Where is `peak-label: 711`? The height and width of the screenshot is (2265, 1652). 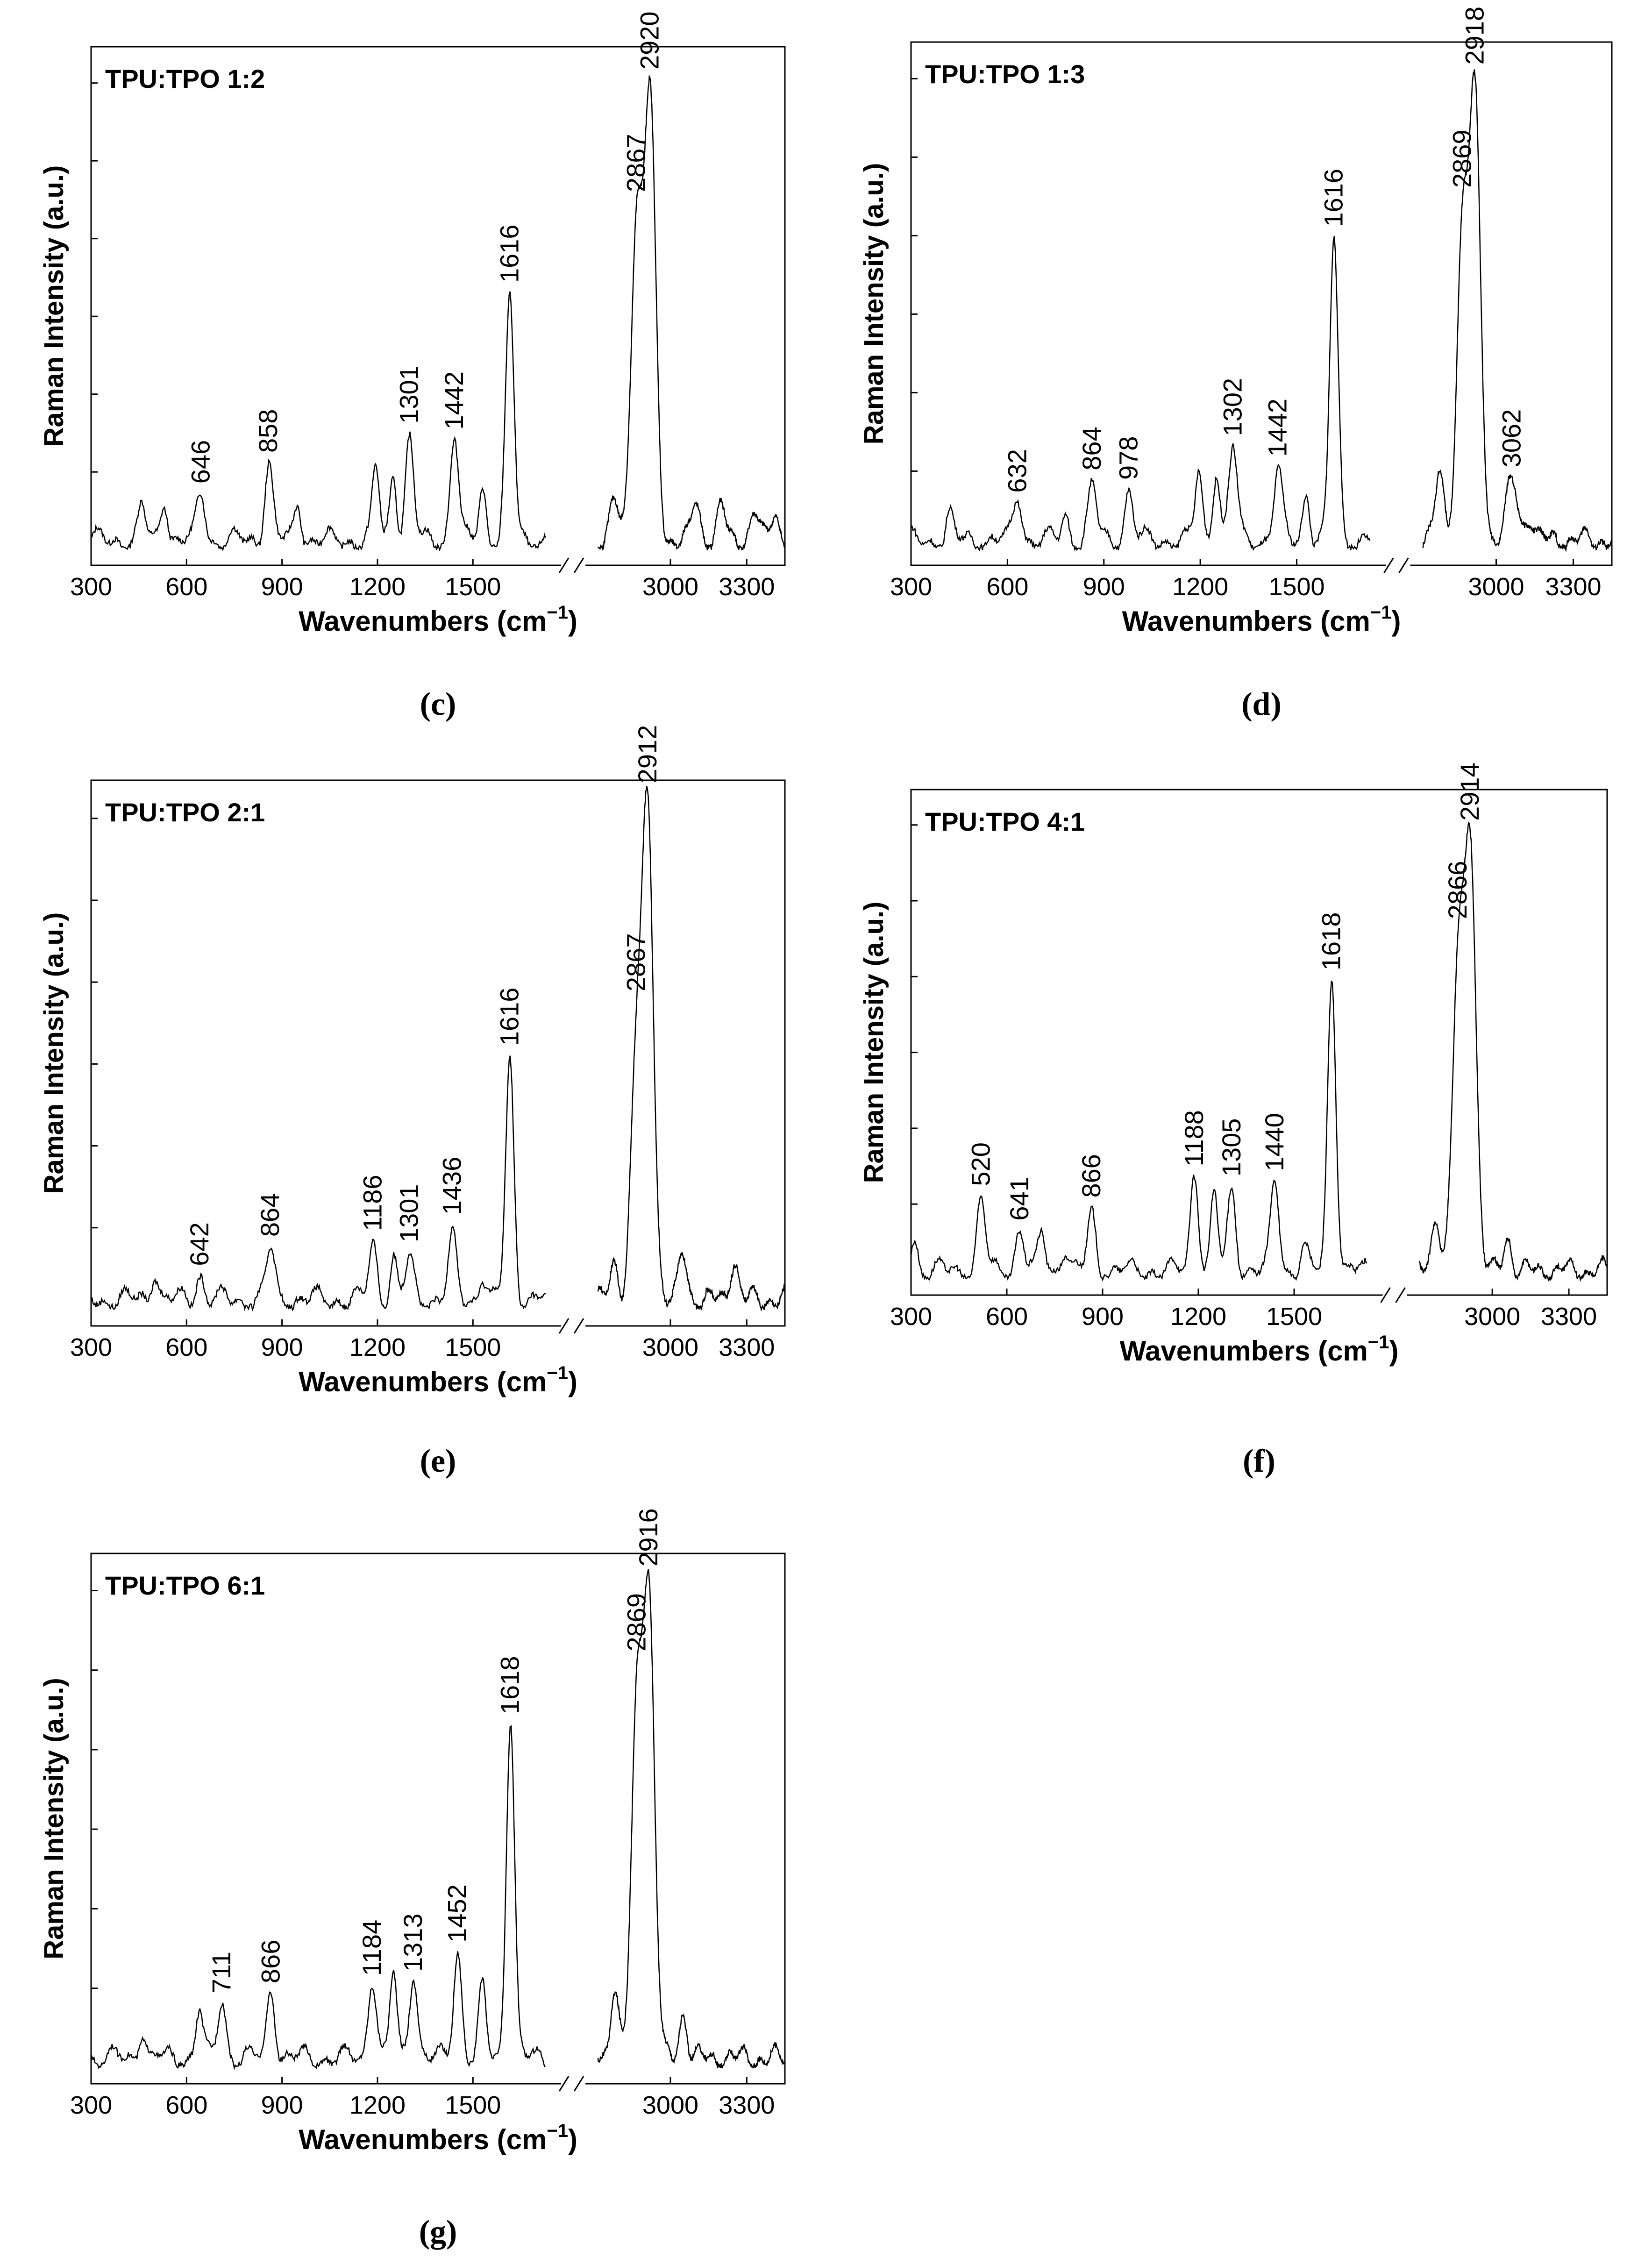
peak-label: 711 is located at coordinates (221, 1972).